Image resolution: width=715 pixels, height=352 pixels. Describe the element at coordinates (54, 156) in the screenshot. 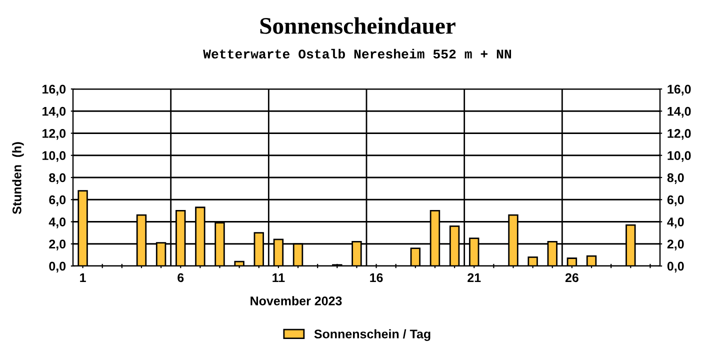

I see `y-tick-label: 10,0` at that location.